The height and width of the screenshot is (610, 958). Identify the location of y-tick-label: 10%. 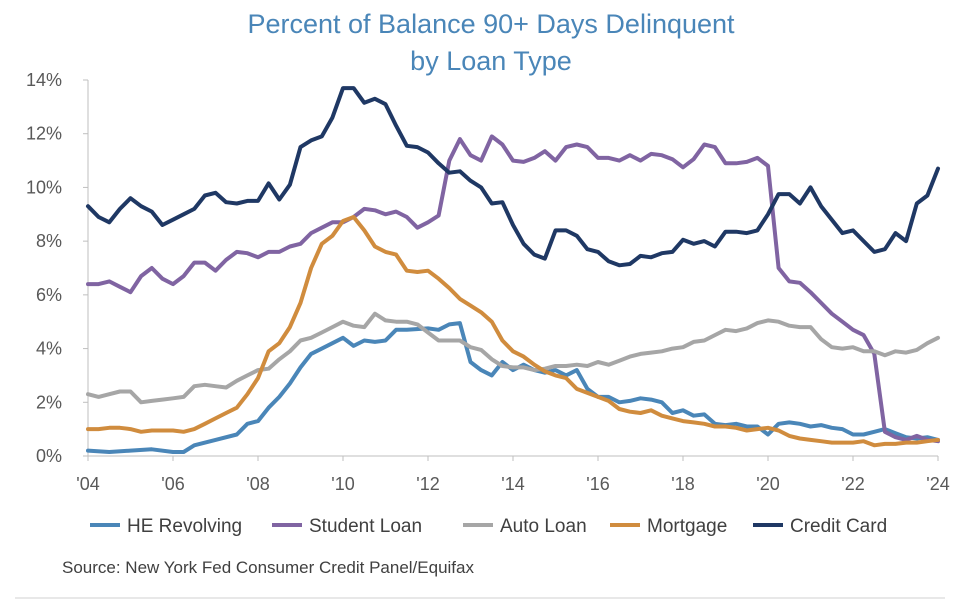
(44, 187).